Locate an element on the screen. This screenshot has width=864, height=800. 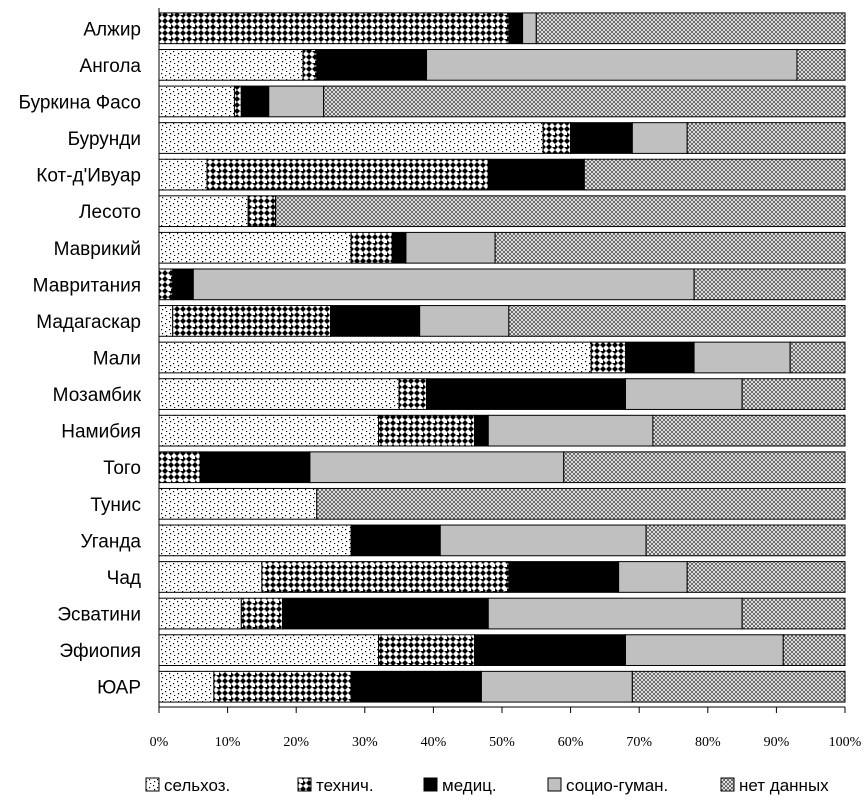
bar-segment-лесото-s1 is located at coordinates (262, 211).